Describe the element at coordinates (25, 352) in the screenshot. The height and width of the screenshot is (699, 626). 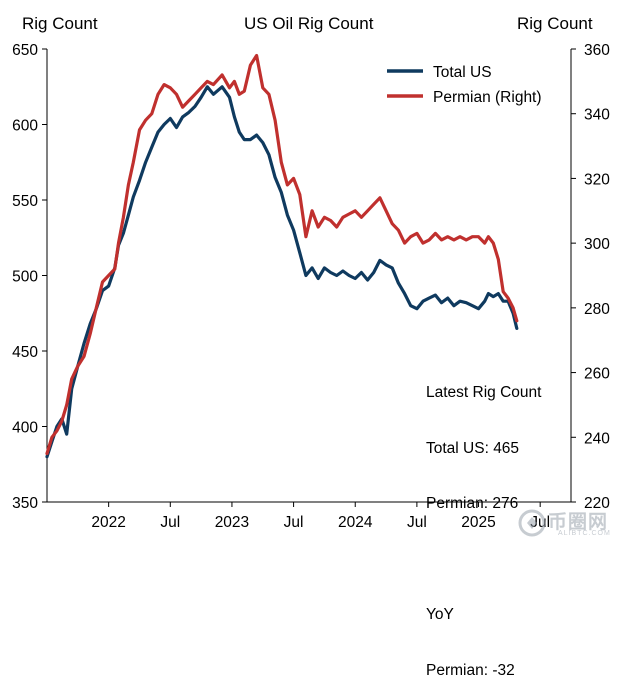
I see `left-tick-label: 450` at that location.